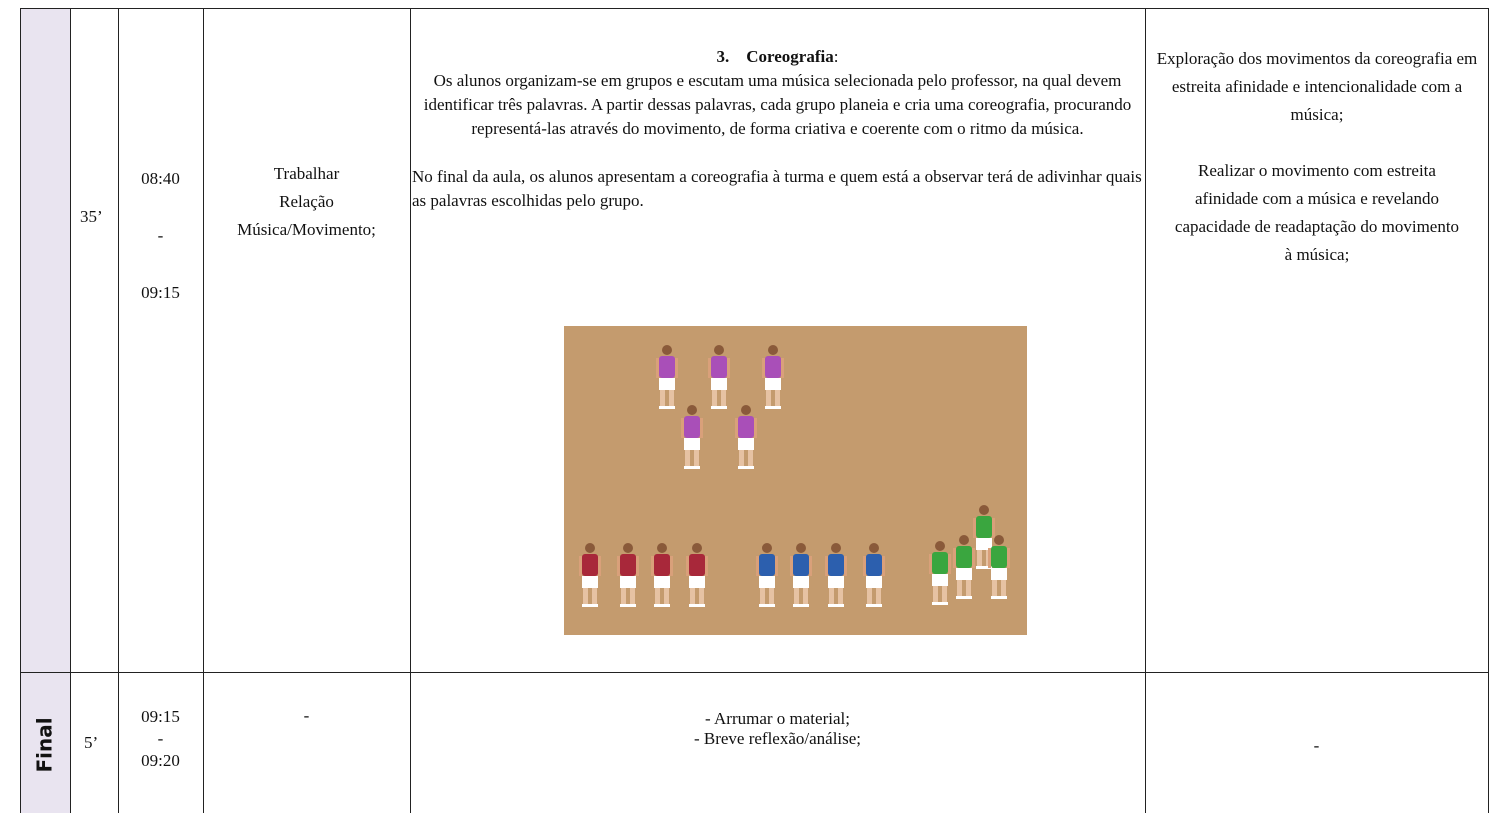 The height and width of the screenshot is (813, 1493). I want to click on time-start: 09:15, so click(160, 716).